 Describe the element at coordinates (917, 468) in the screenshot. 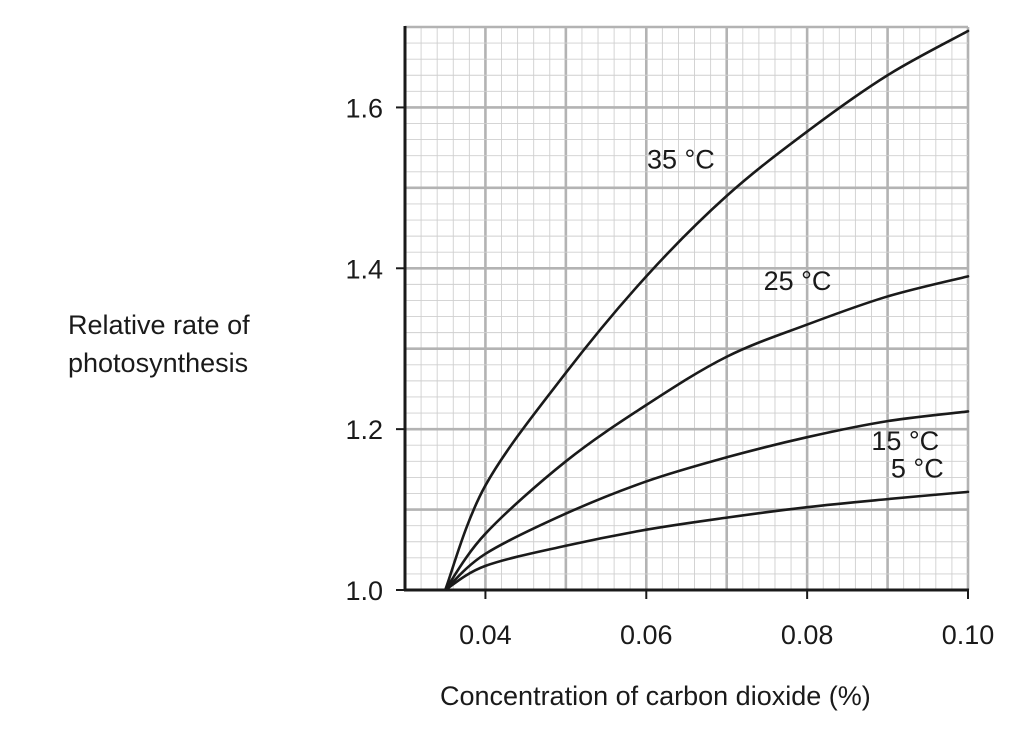

I see `series-label: 5 °C` at that location.